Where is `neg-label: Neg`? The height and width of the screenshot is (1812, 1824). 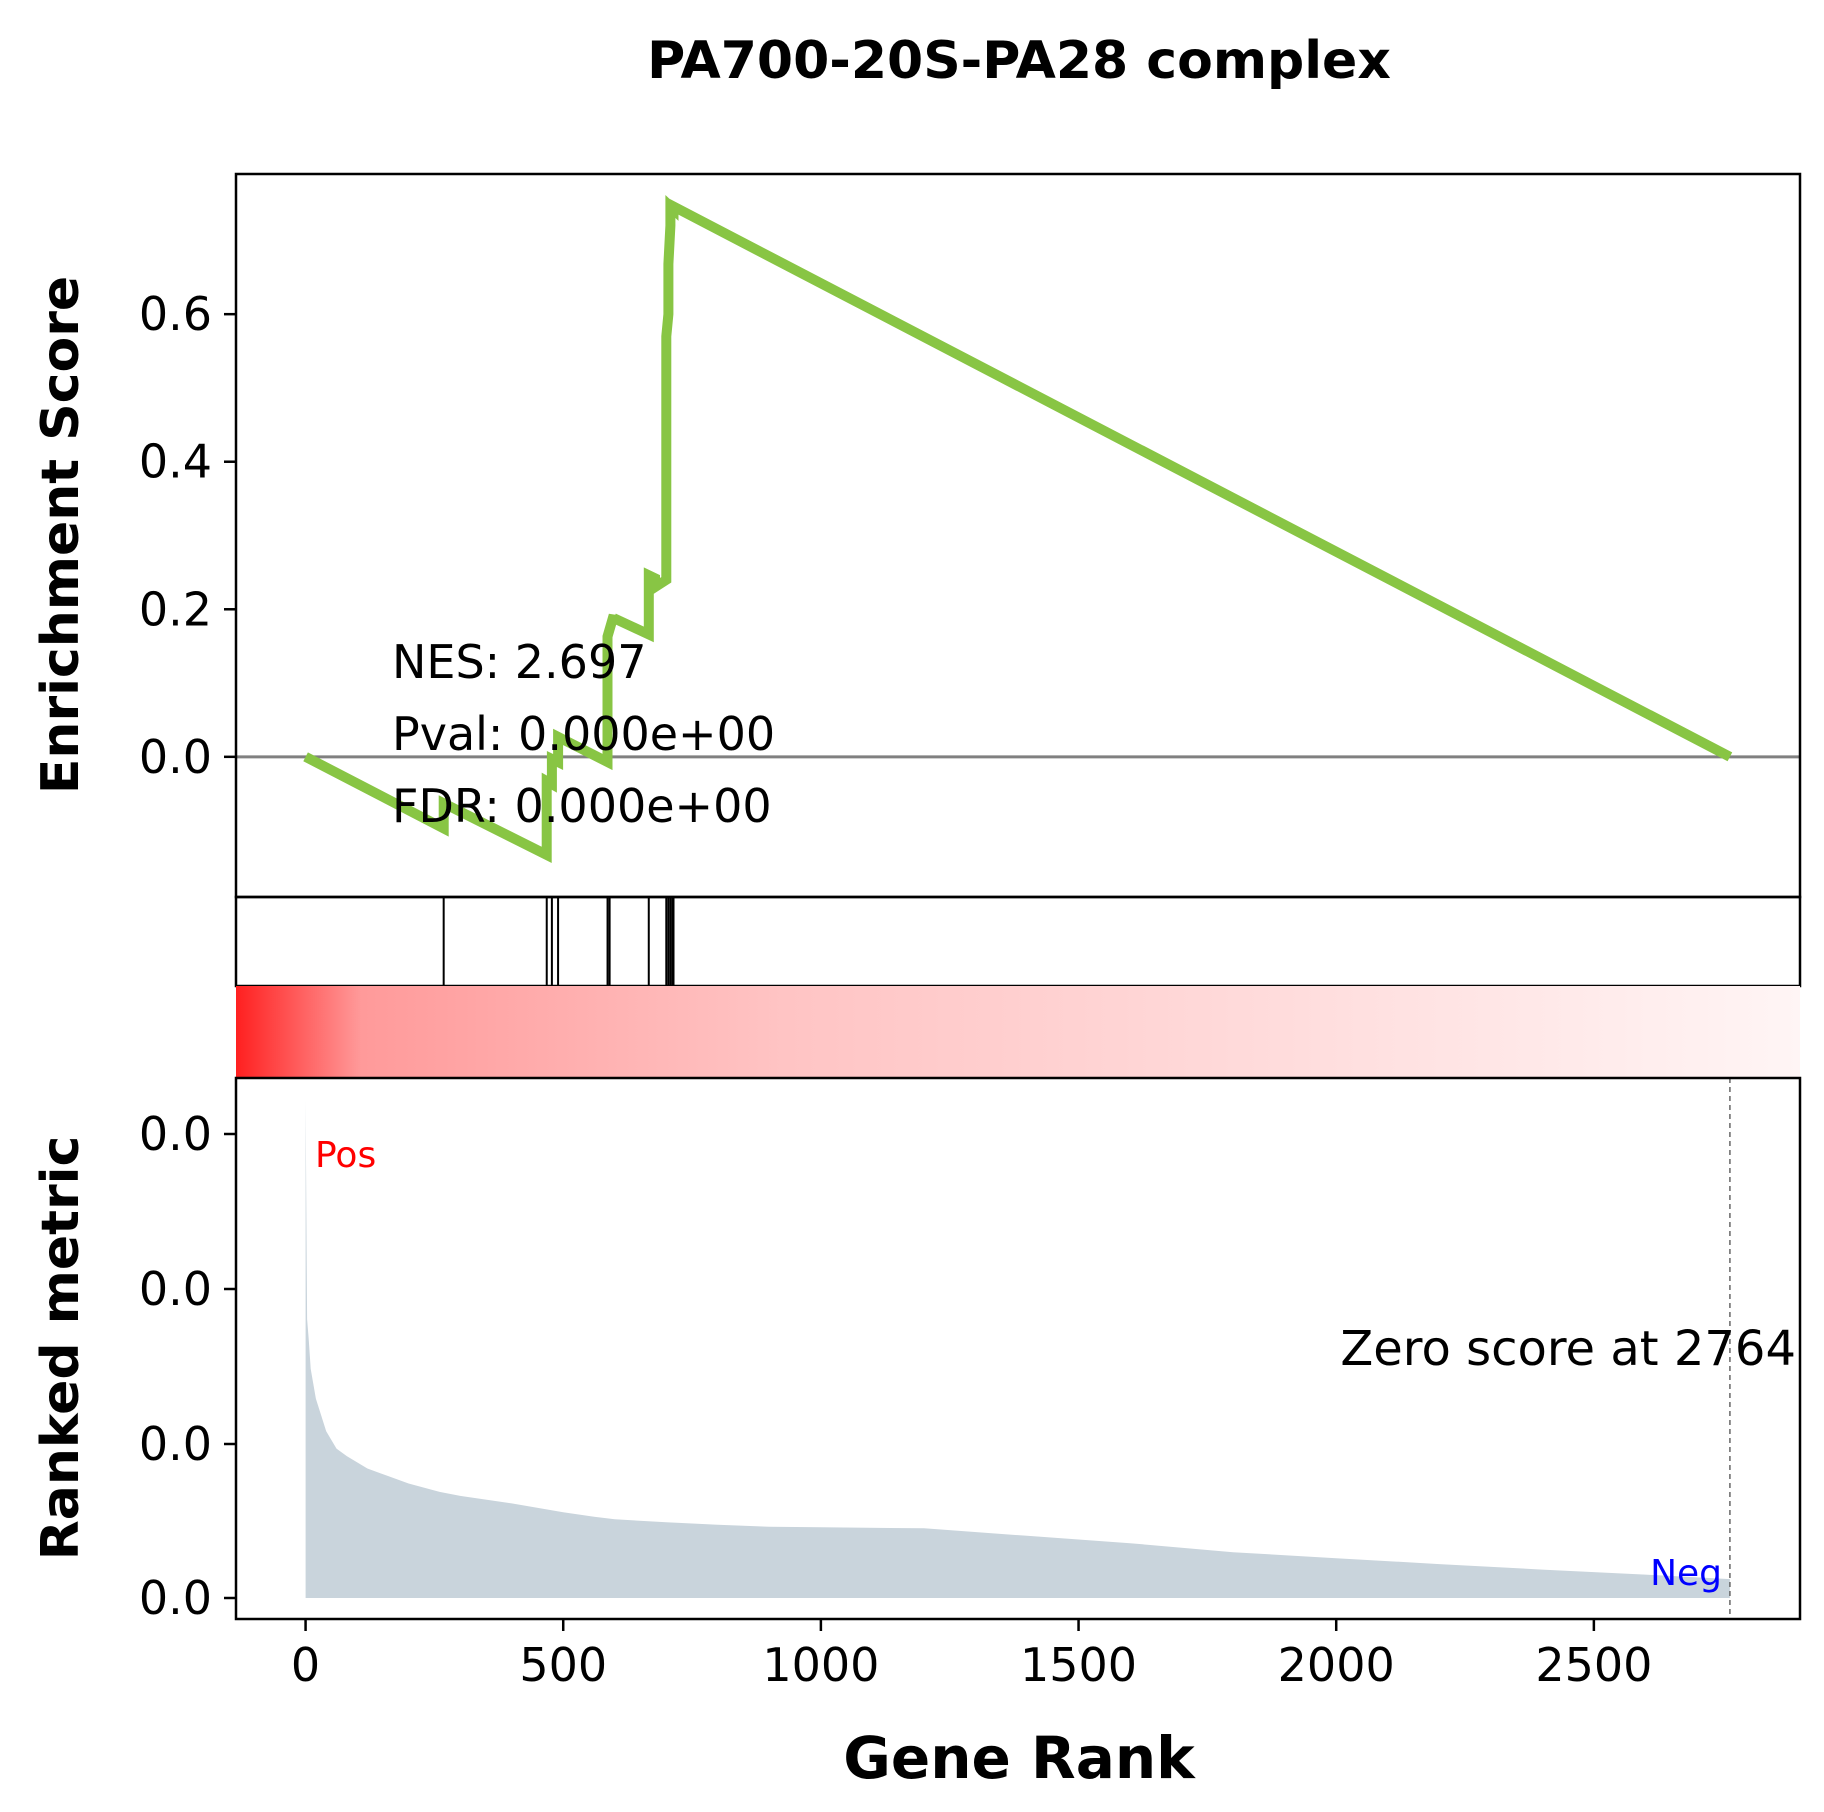
neg-label: Neg is located at coordinates (1686, 1573).